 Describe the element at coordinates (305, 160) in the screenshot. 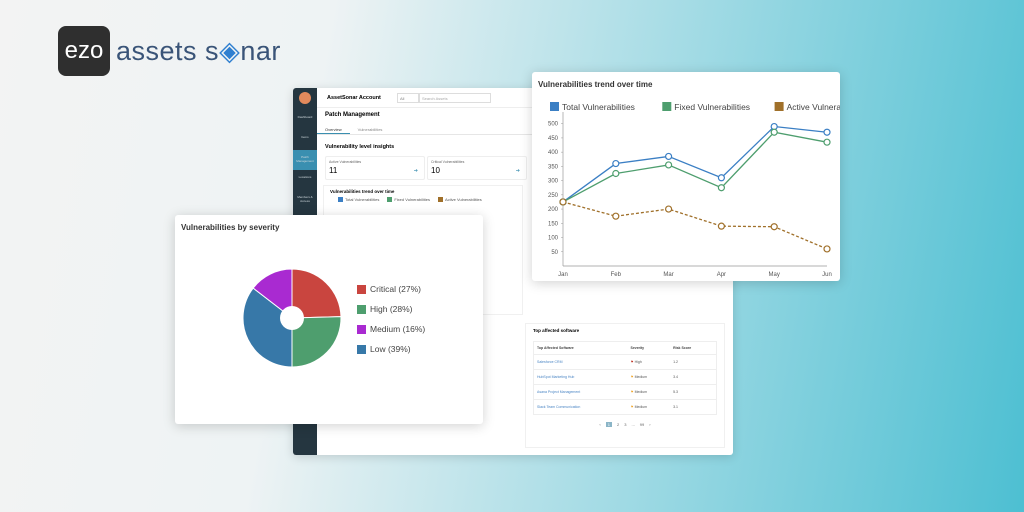

I see `sidebar-item: Patch Management` at that location.